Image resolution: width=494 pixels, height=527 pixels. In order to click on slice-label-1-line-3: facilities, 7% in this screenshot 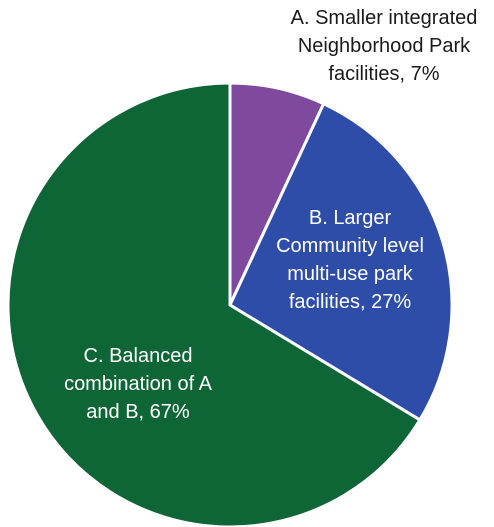, I will do `click(383, 74)`.